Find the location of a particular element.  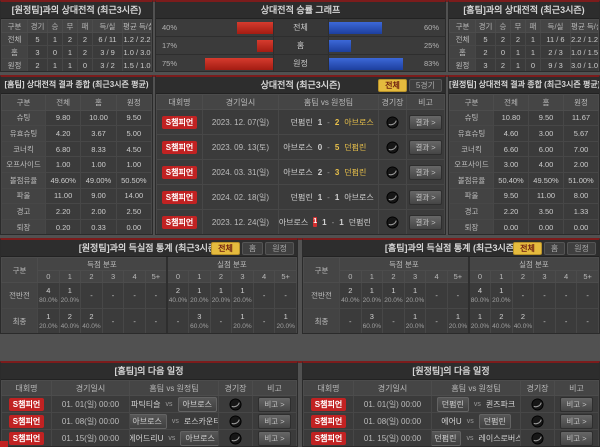

away-score: 3 is located at coordinates (337, 172).